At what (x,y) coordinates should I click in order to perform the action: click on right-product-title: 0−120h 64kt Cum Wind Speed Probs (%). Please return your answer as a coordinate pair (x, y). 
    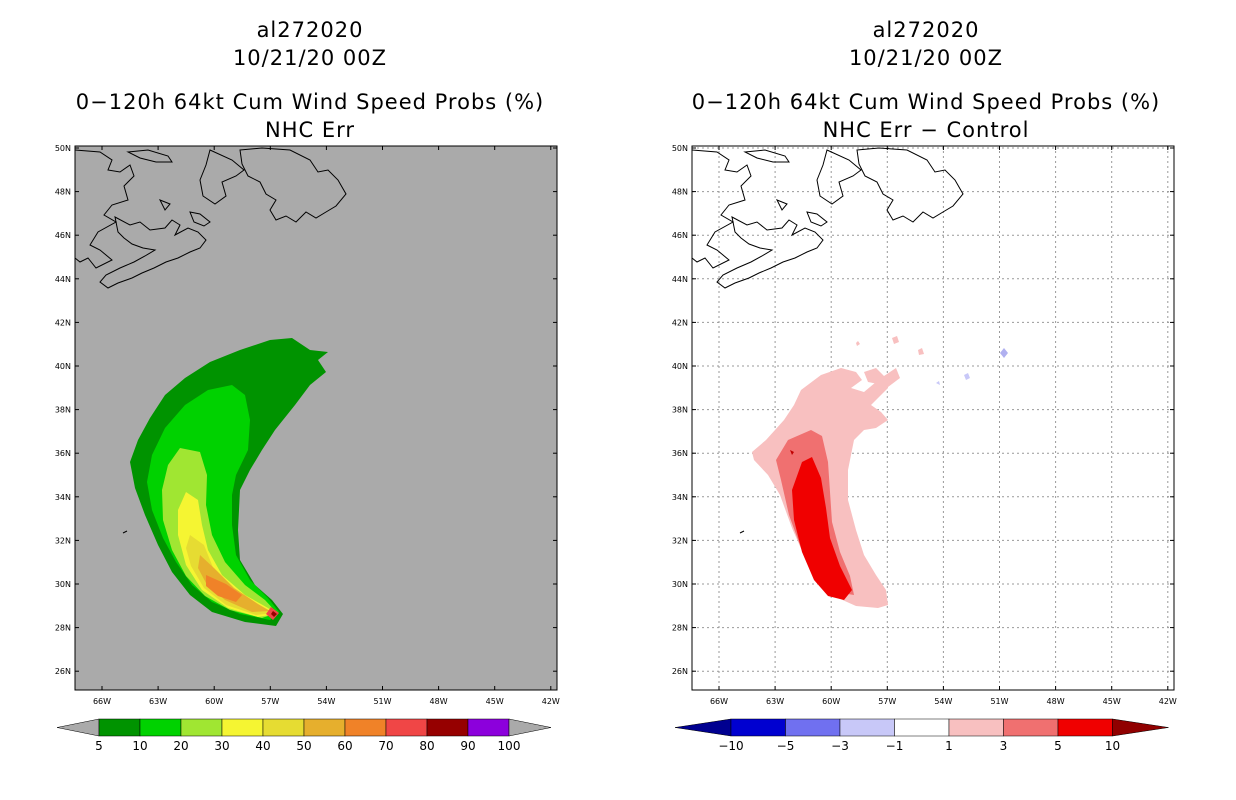
    Looking at the image, I should click on (926, 102).